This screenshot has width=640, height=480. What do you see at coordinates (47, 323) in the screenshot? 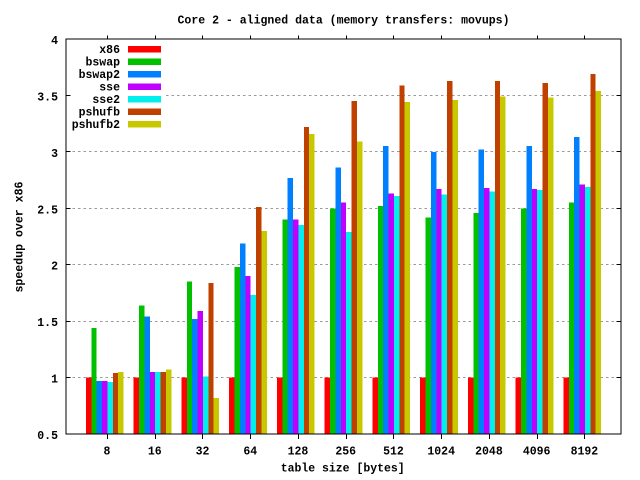
I see `svg-text: 1.5` at bounding box center [47, 323].